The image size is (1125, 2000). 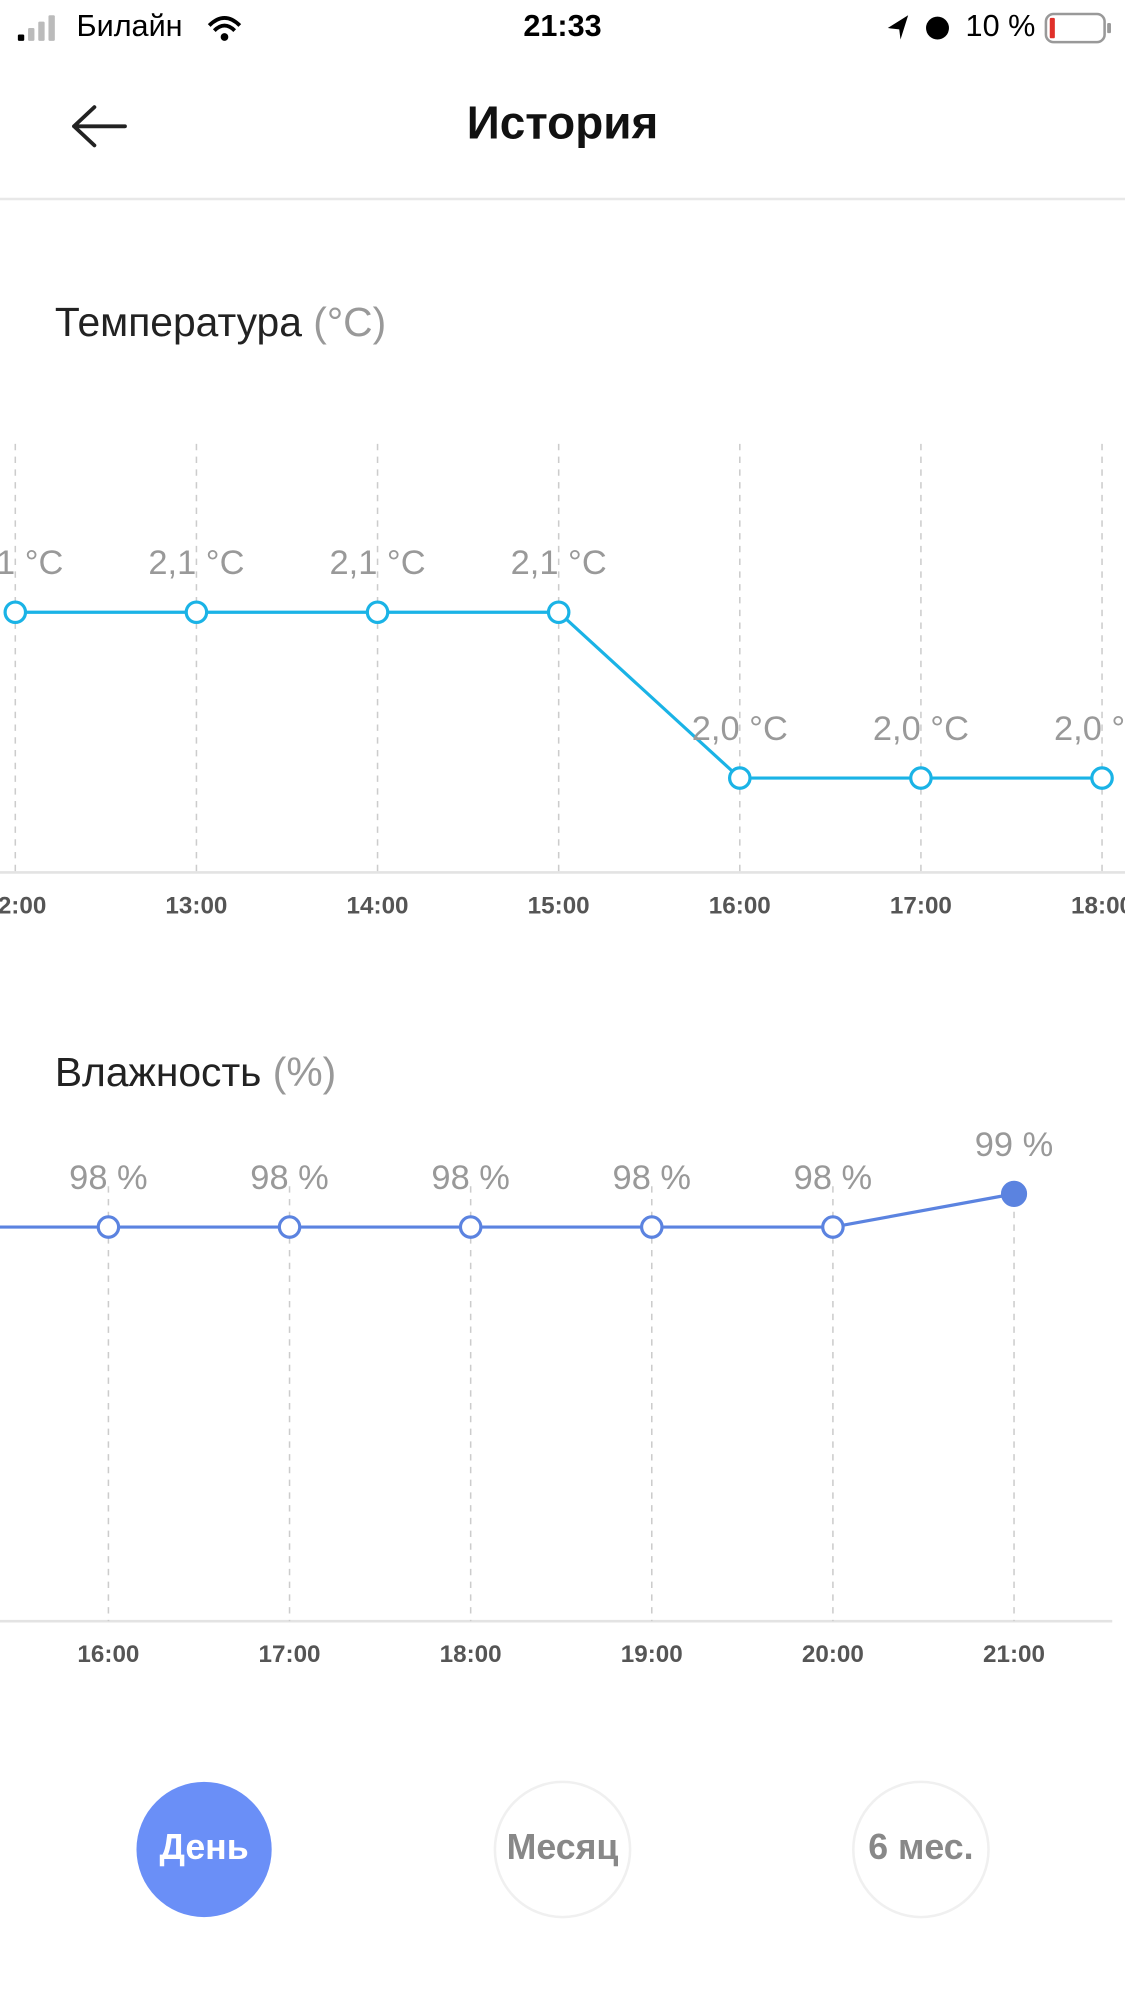 I want to click on x-tick-label: 13:00, so click(x=196, y=905).